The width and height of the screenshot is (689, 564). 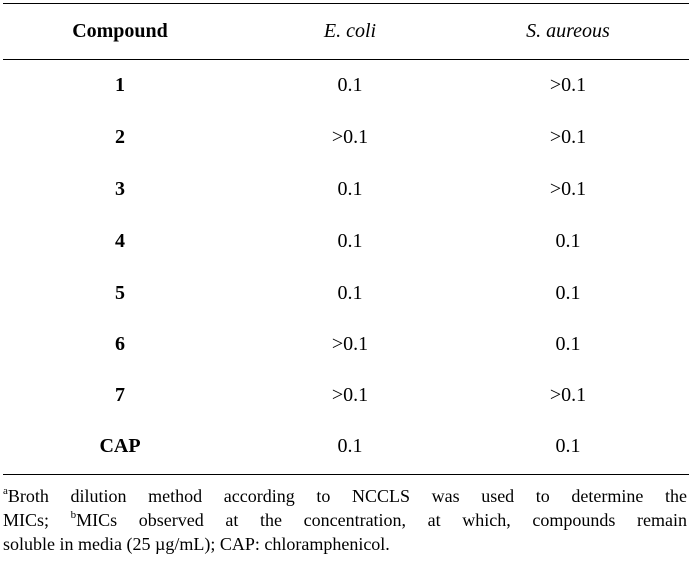 What do you see at coordinates (346, 474) in the screenshot?
I see `table-bottom-rule` at bounding box center [346, 474].